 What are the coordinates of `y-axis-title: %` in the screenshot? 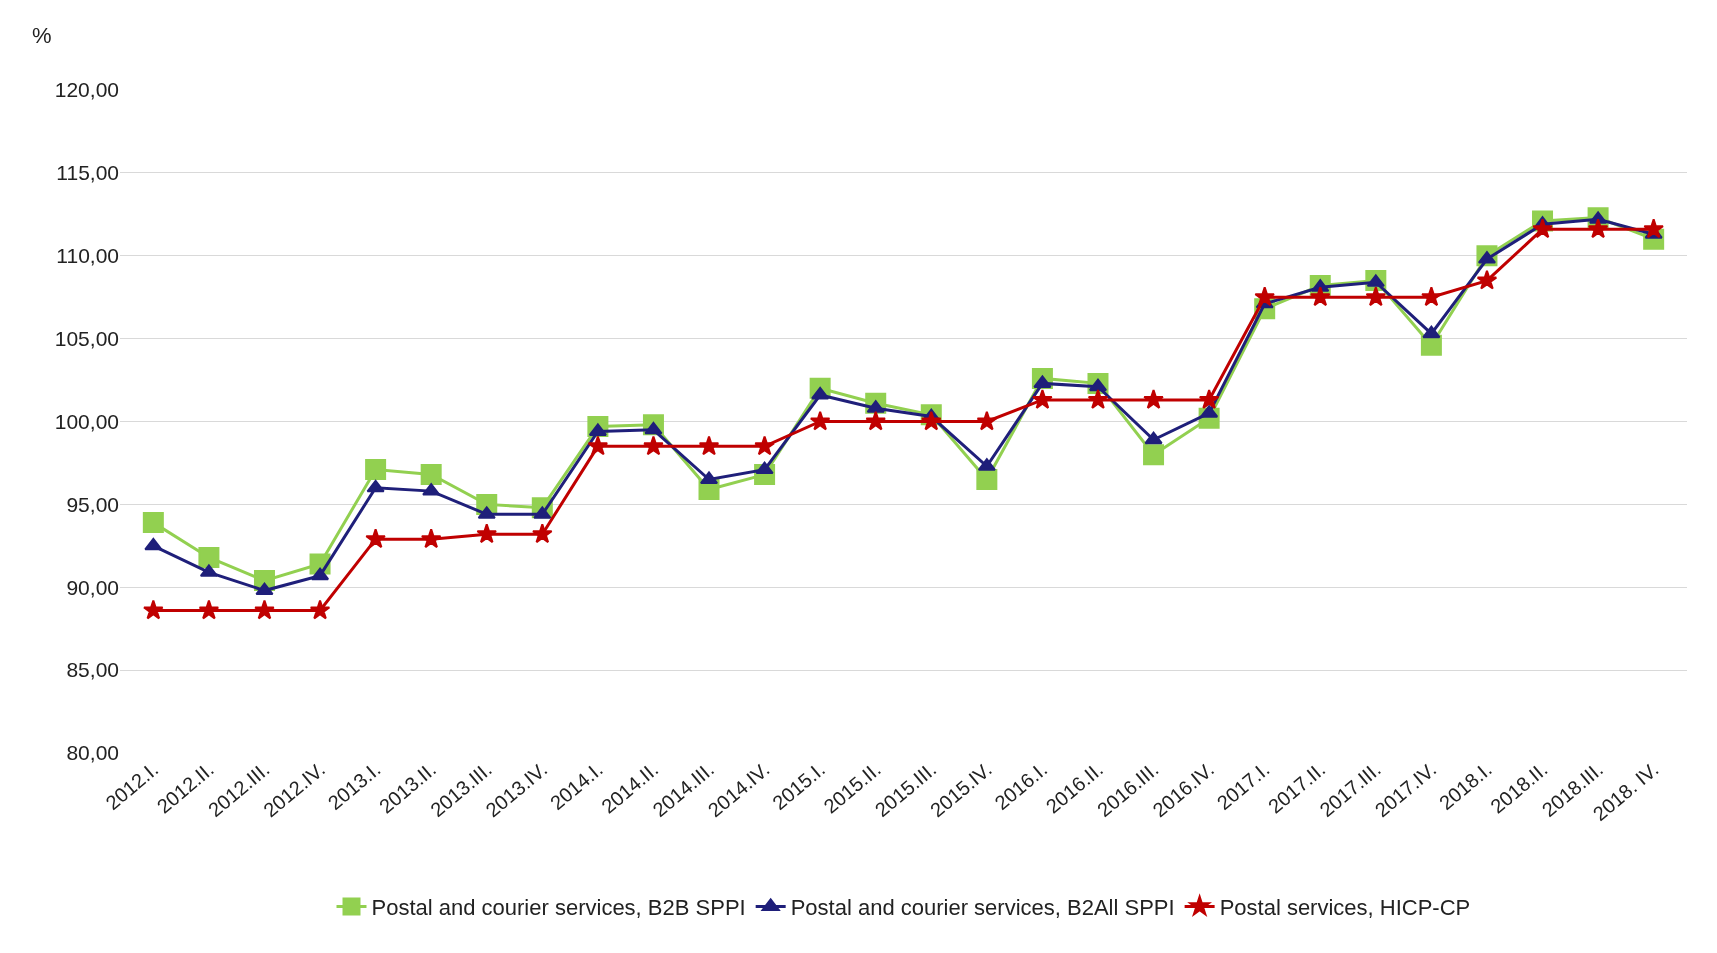 It's located at (42, 35).